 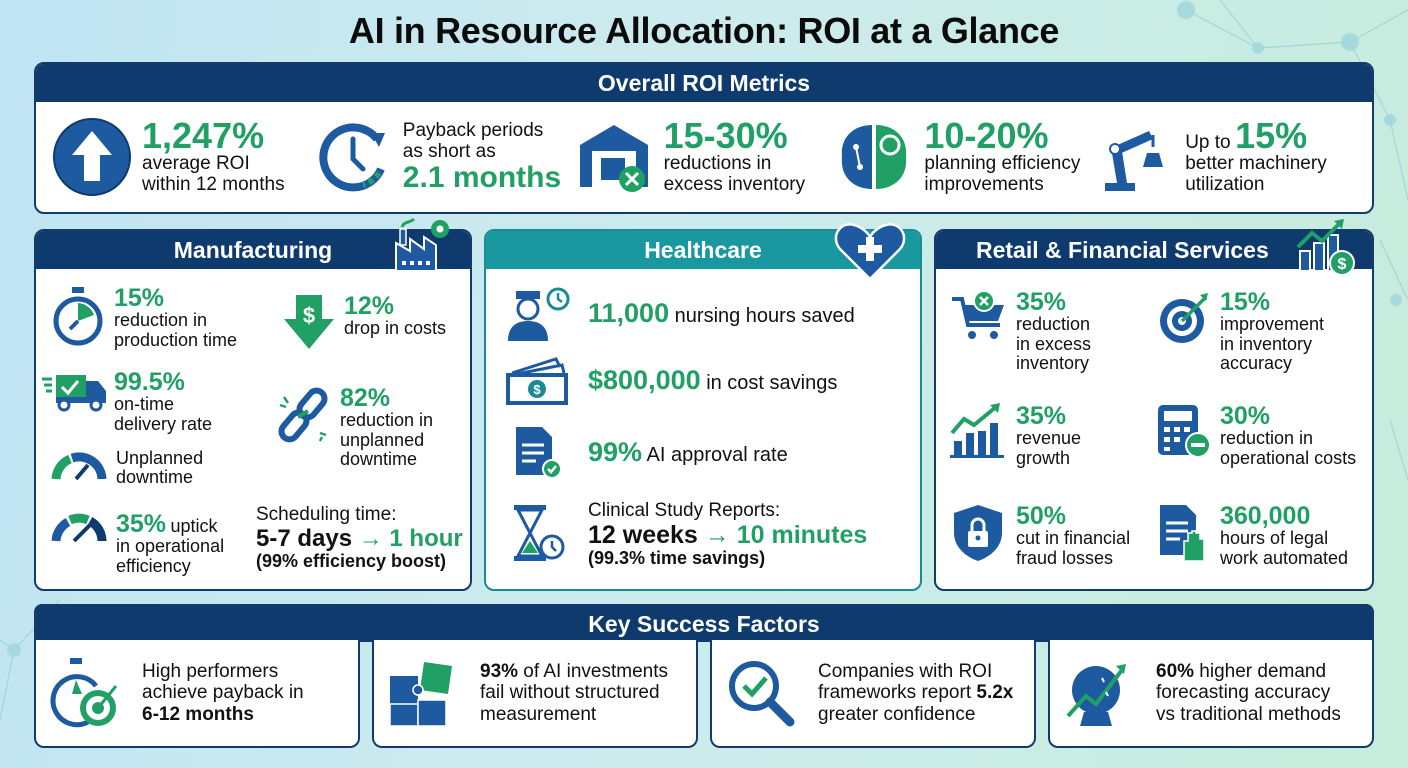 What do you see at coordinates (1134, 161) in the screenshot?
I see `robot-arm-icon` at bounding box center [1134, 161].